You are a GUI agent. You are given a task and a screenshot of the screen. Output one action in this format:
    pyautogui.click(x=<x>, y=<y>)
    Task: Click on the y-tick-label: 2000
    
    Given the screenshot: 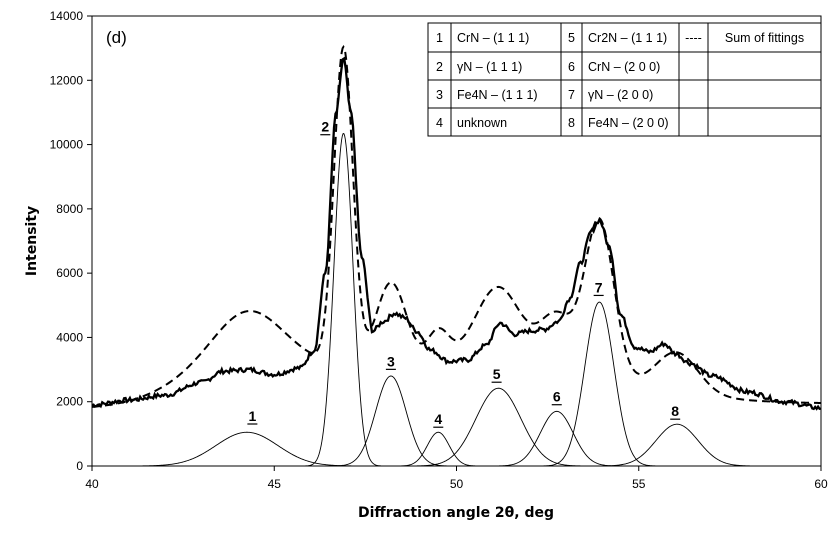 What is the action you would take?
    pyautogui.click(x=69, y=402)
    